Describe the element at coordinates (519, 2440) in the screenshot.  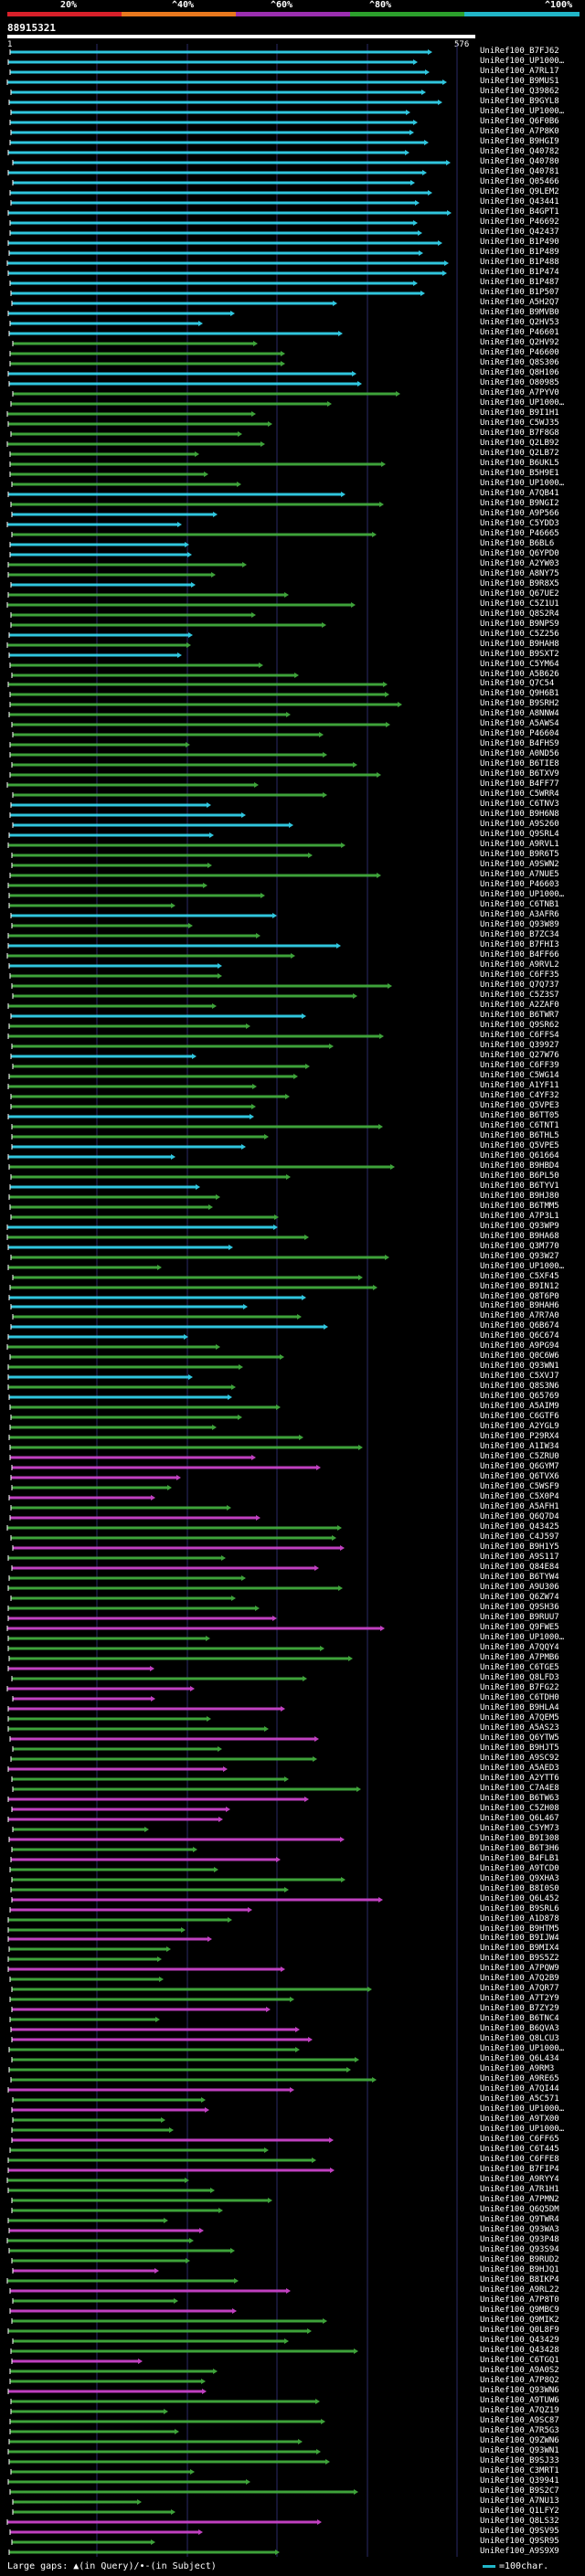
I see `hit-label: UniRef100_Q9ZWN6` at that location.